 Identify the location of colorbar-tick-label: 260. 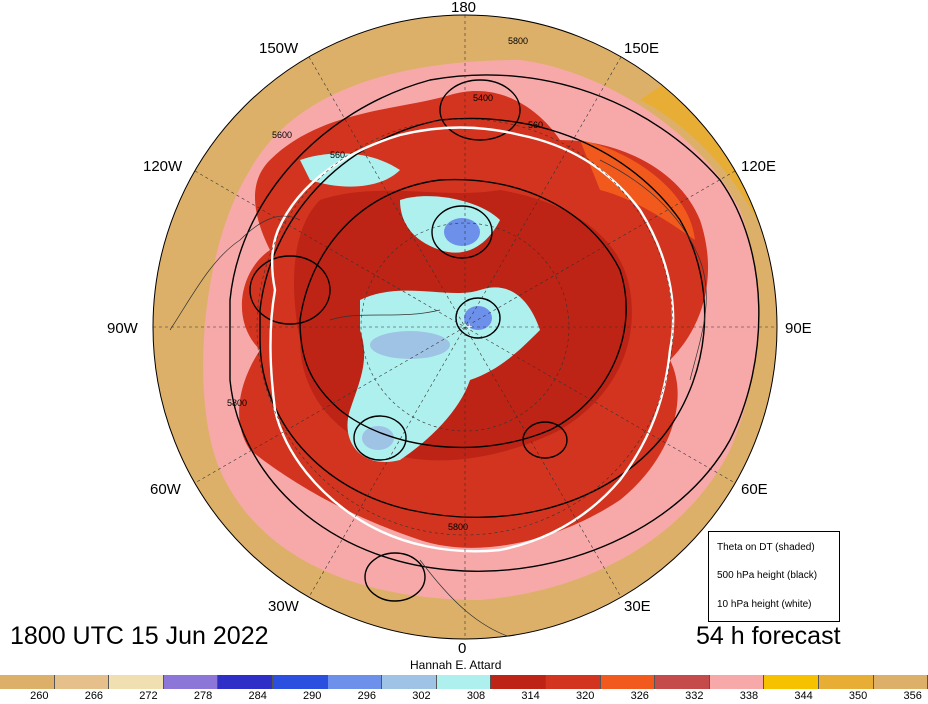
(39, 696).